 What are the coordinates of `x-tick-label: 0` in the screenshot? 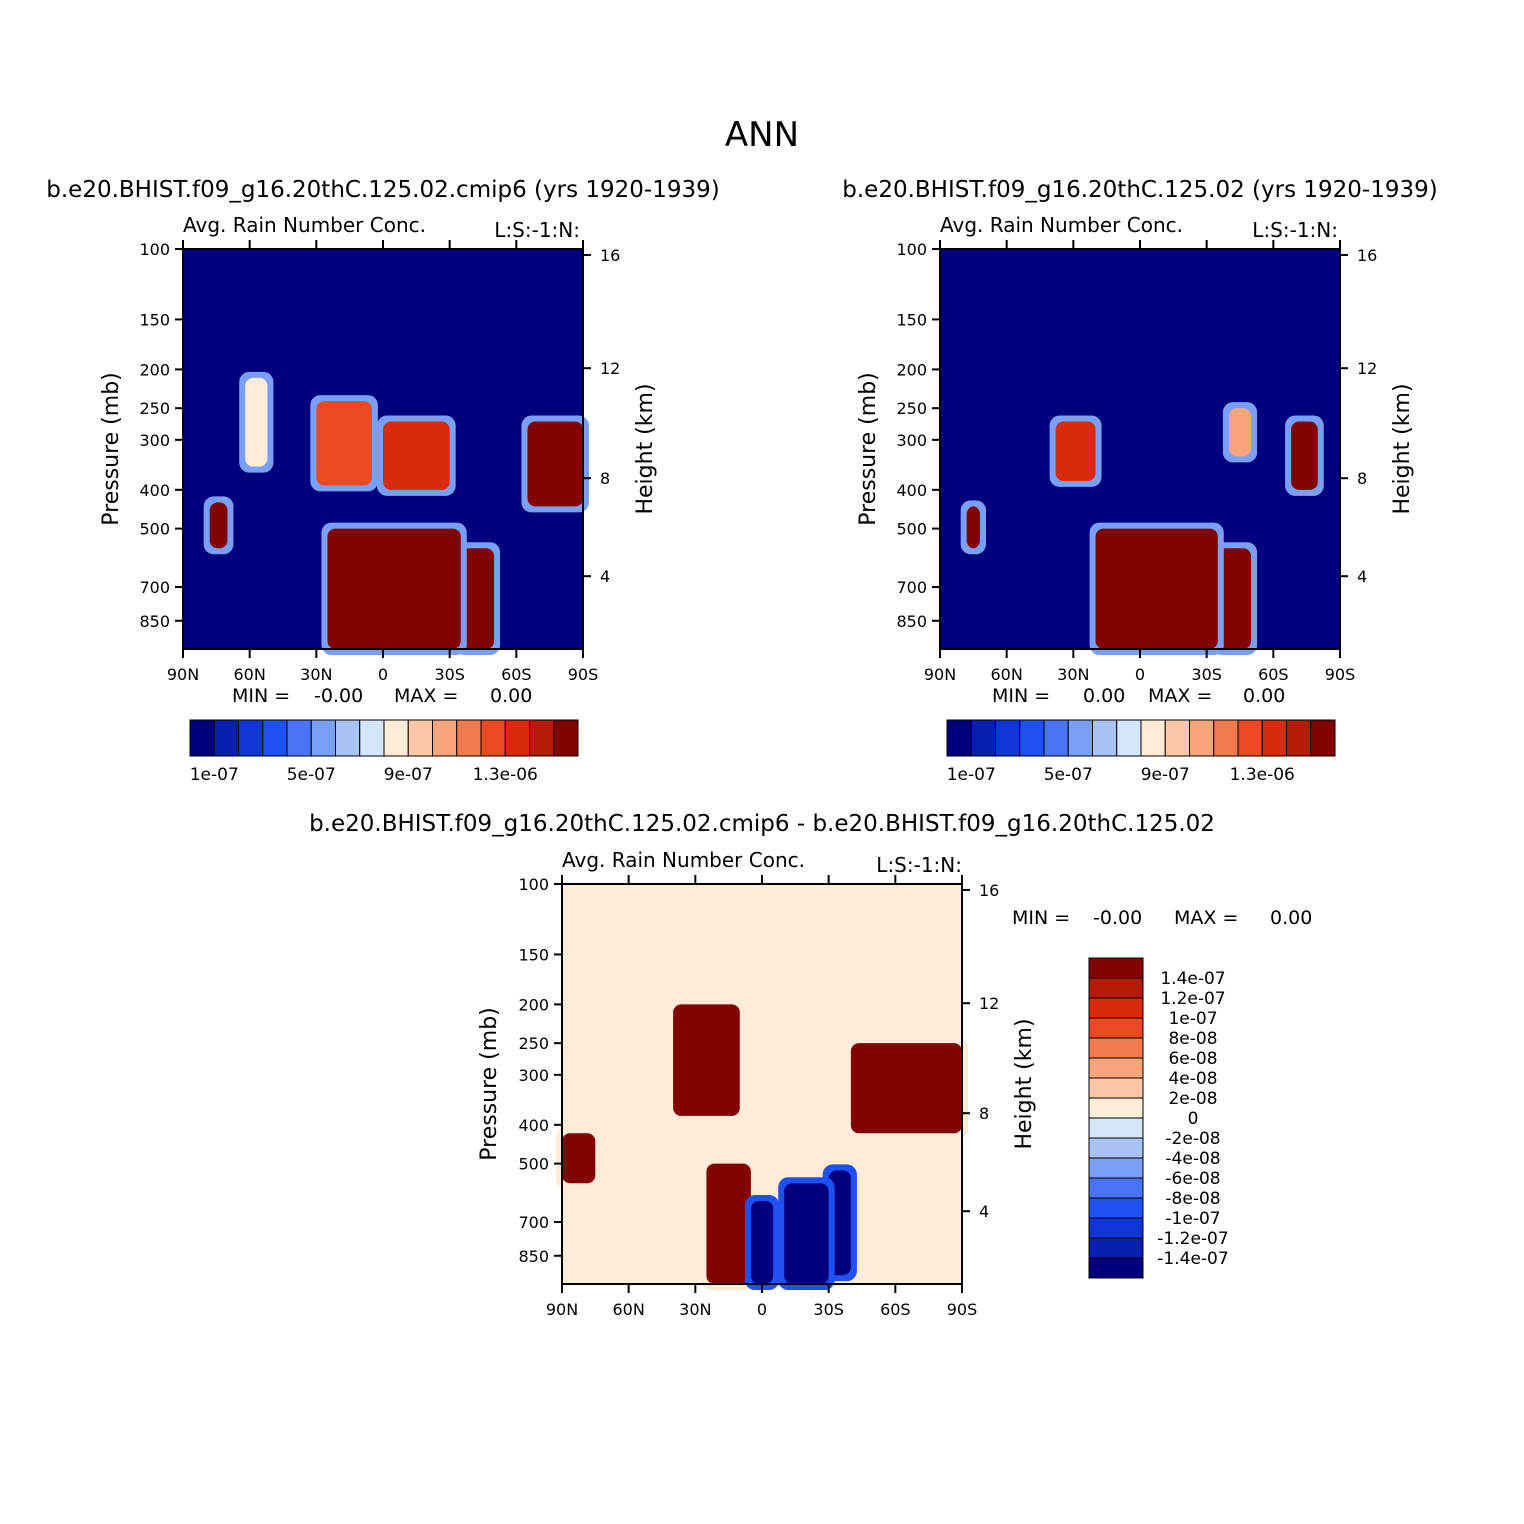 It's located at (762, 1309).